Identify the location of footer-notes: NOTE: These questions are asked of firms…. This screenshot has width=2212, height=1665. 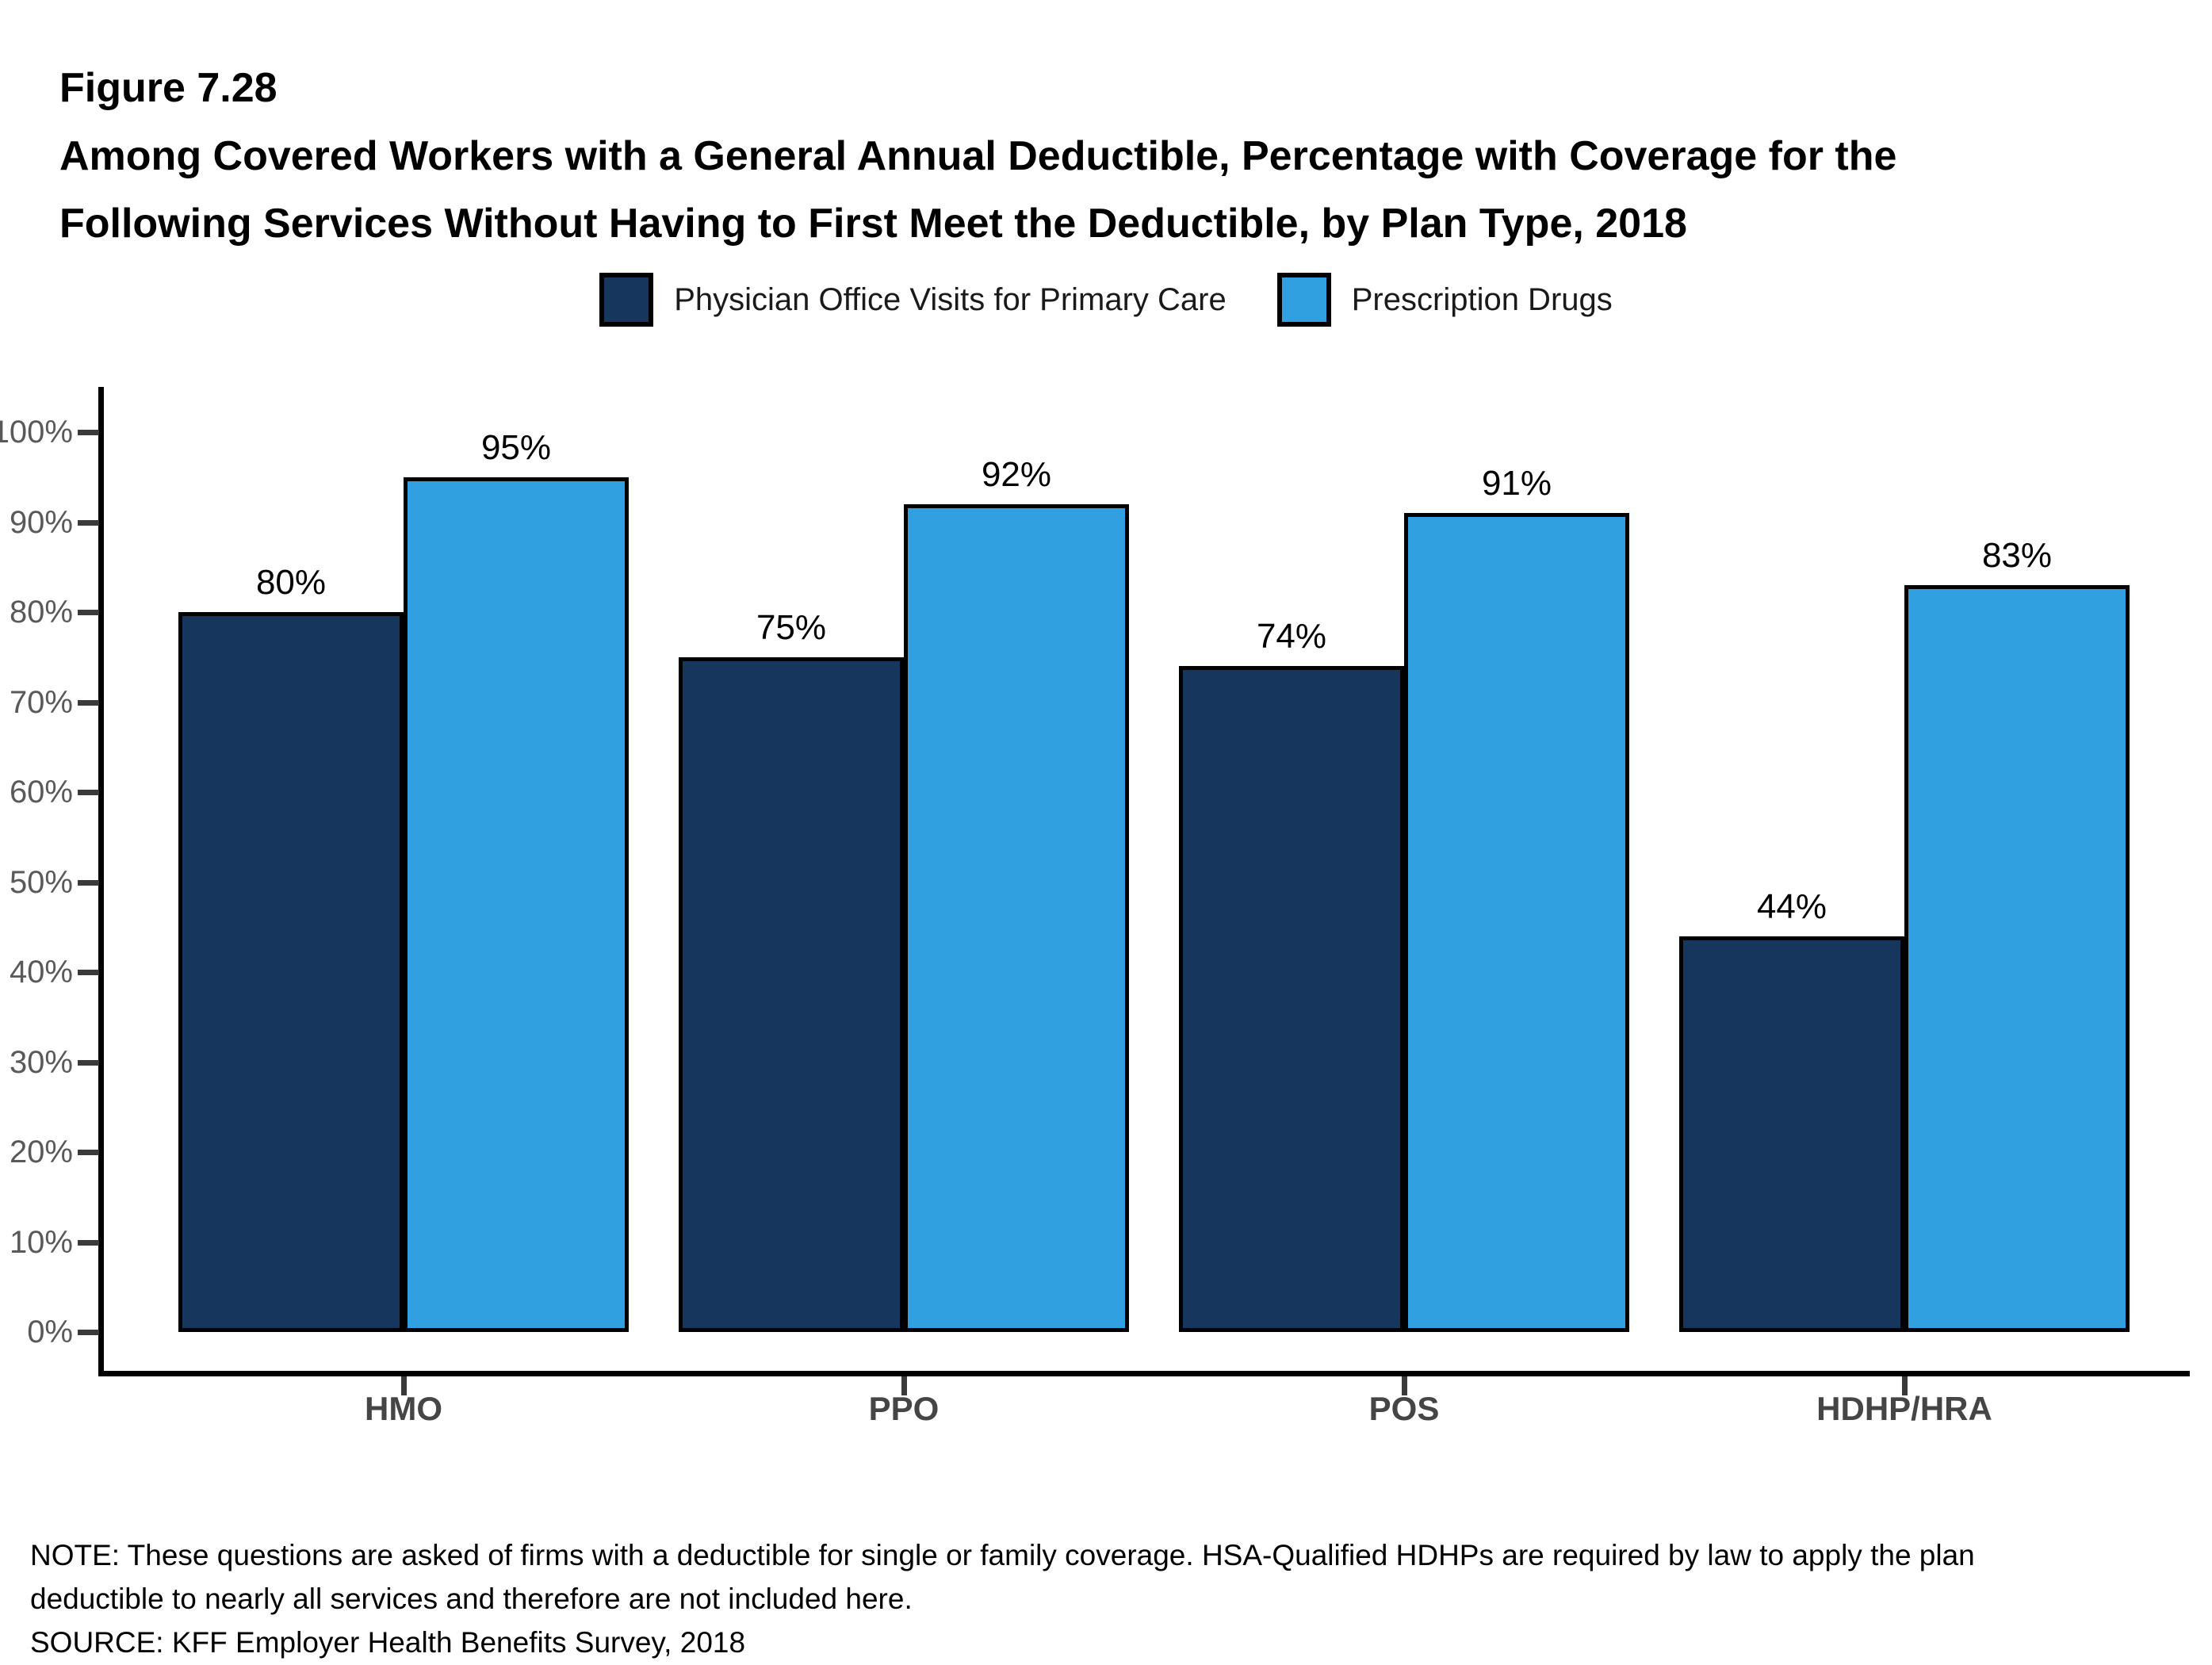
(1002, 1598).